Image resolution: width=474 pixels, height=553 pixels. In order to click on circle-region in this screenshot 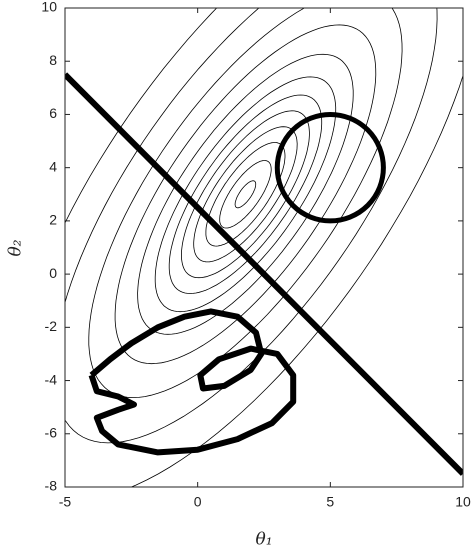, I will do `click(330, 167)`.